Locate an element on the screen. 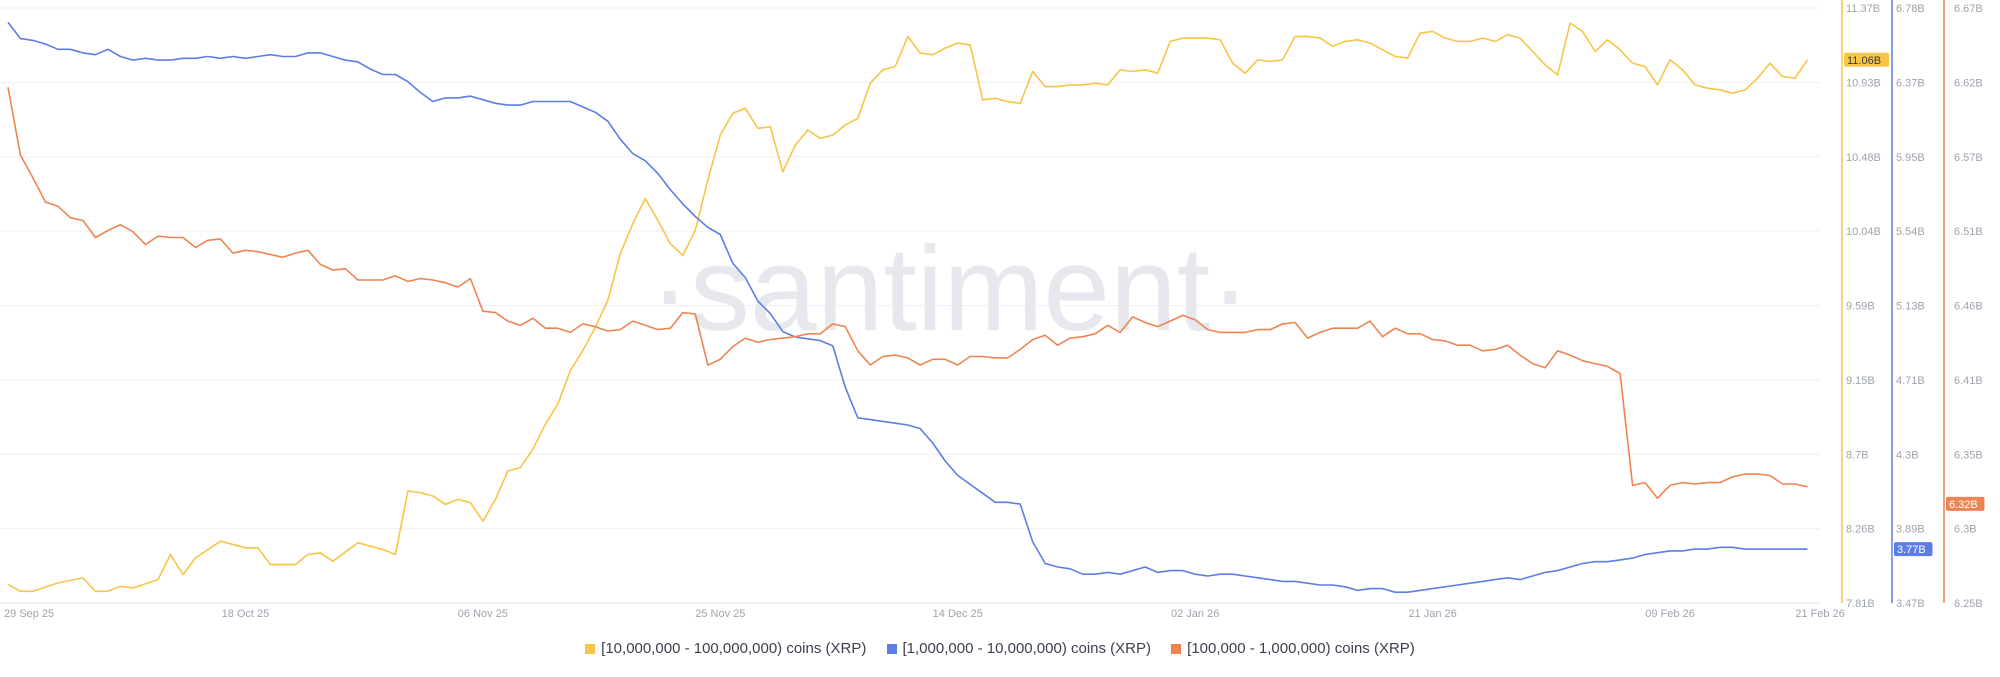 The height and width of the screenshot is (677, 2000). legend-item-1m-10m: [1,000,000 - 10,000,000) coins (XRP) is located at coordinates (1018, 648).